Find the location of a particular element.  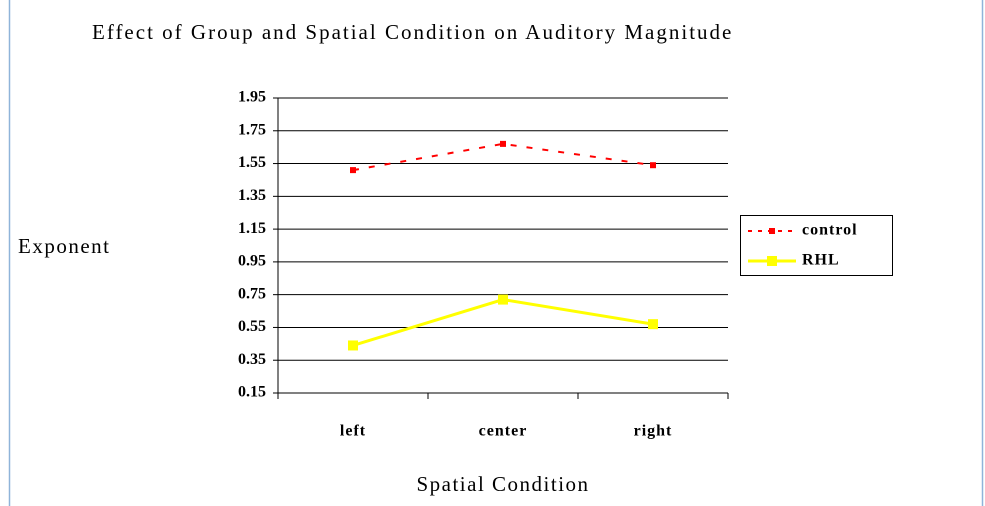

y-tick-label: 1.35 is located at coordinates (252, 195).